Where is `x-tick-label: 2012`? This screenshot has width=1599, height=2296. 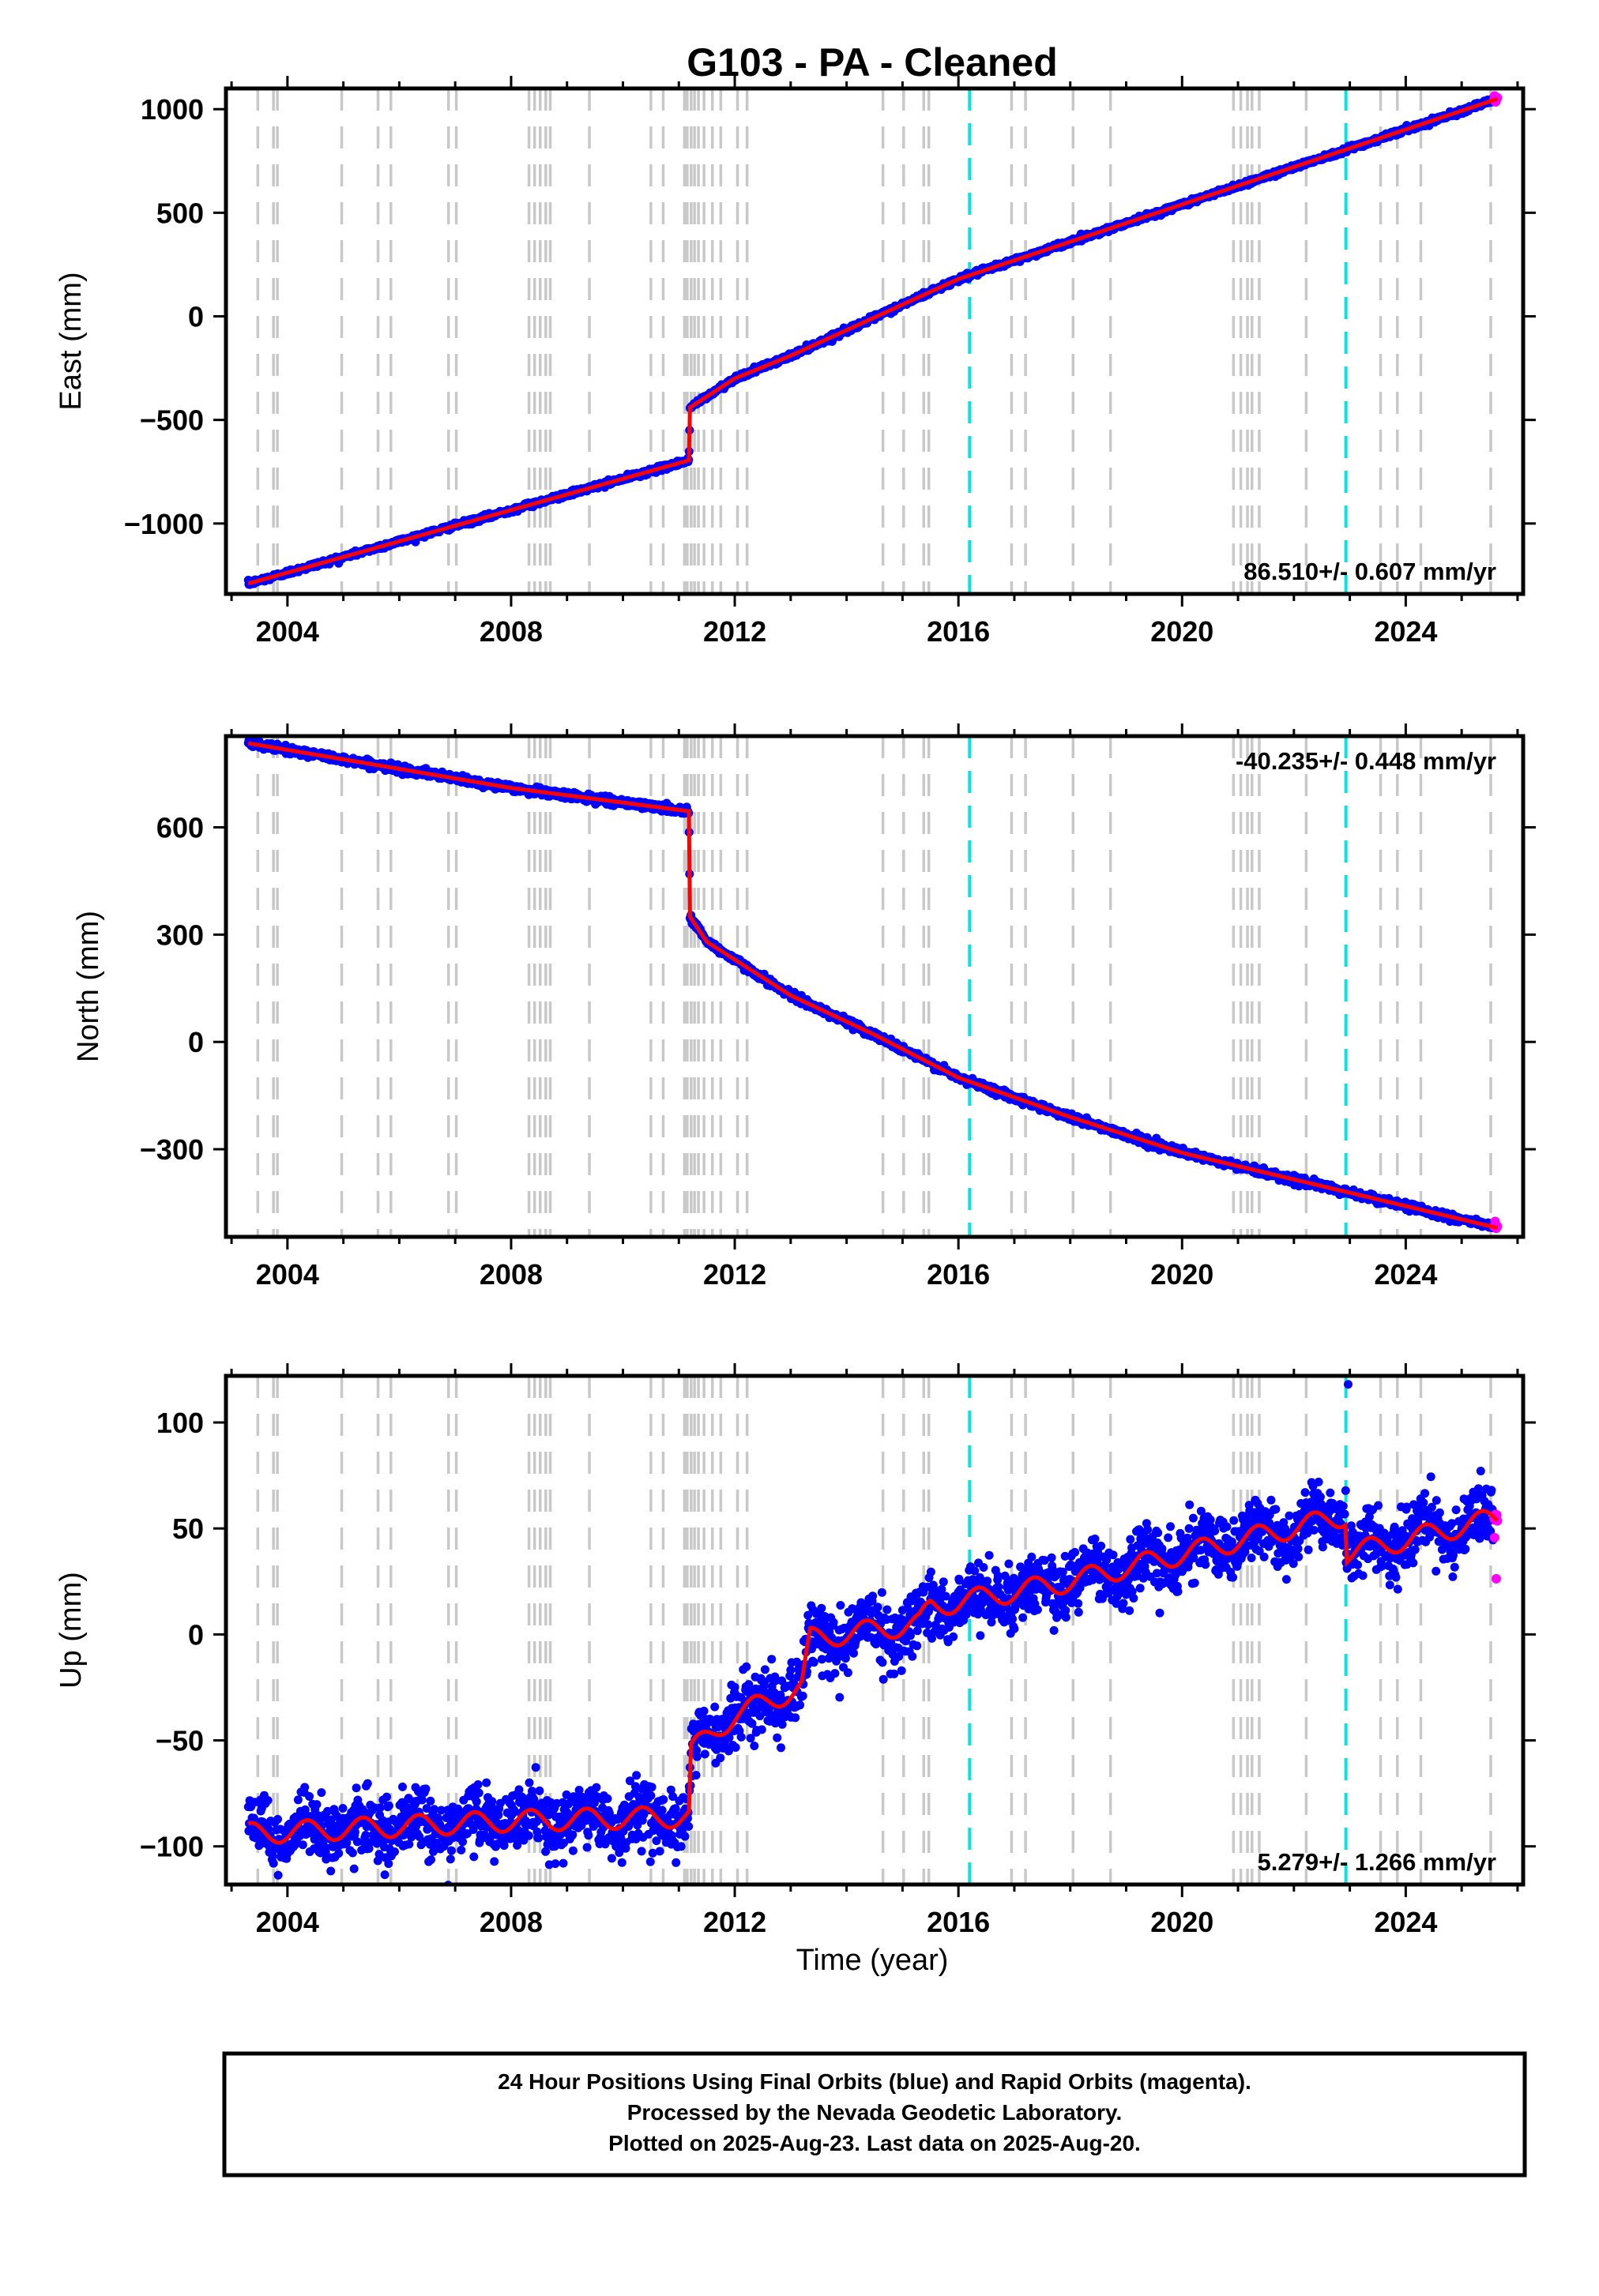
x-tick-label: 2012 is located at coordinates (735, 632).